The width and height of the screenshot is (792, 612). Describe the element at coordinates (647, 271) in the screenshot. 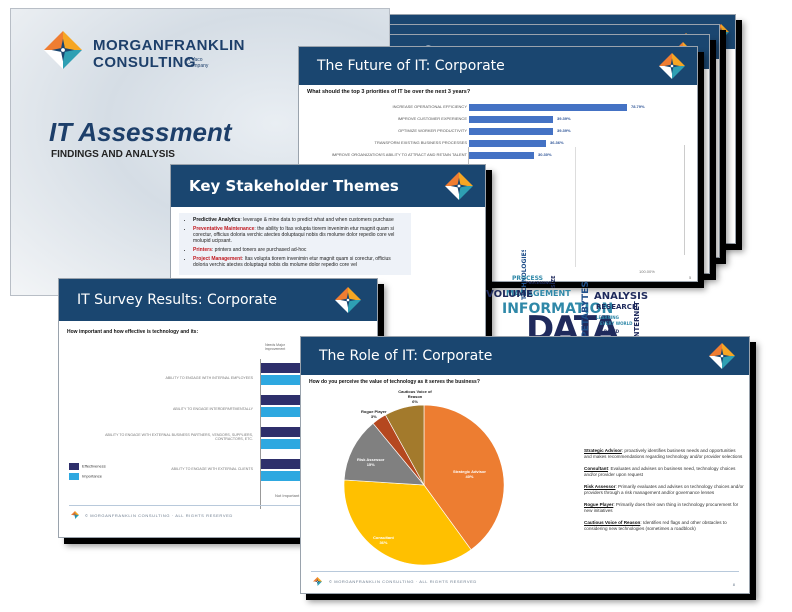

I see `axis-end-label: 100.00%` at that location.